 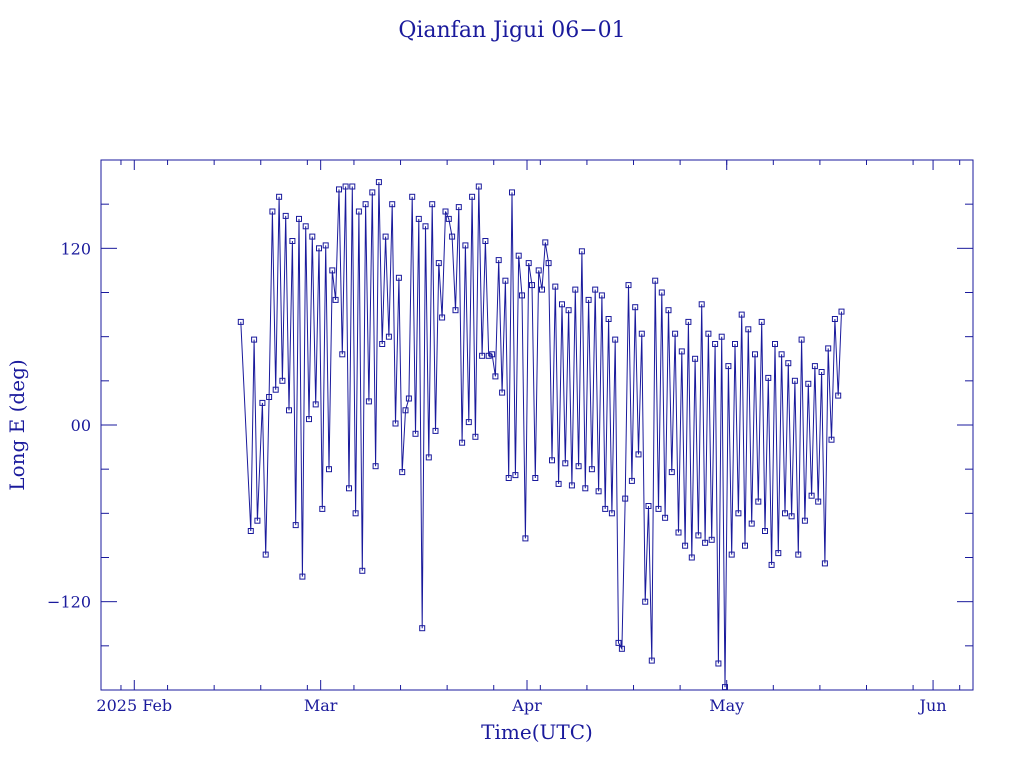 What do you see at coordinates (321, 705) in the screenshot?
I see `x-tick-label: Mar` at bounding box center [321, 705].